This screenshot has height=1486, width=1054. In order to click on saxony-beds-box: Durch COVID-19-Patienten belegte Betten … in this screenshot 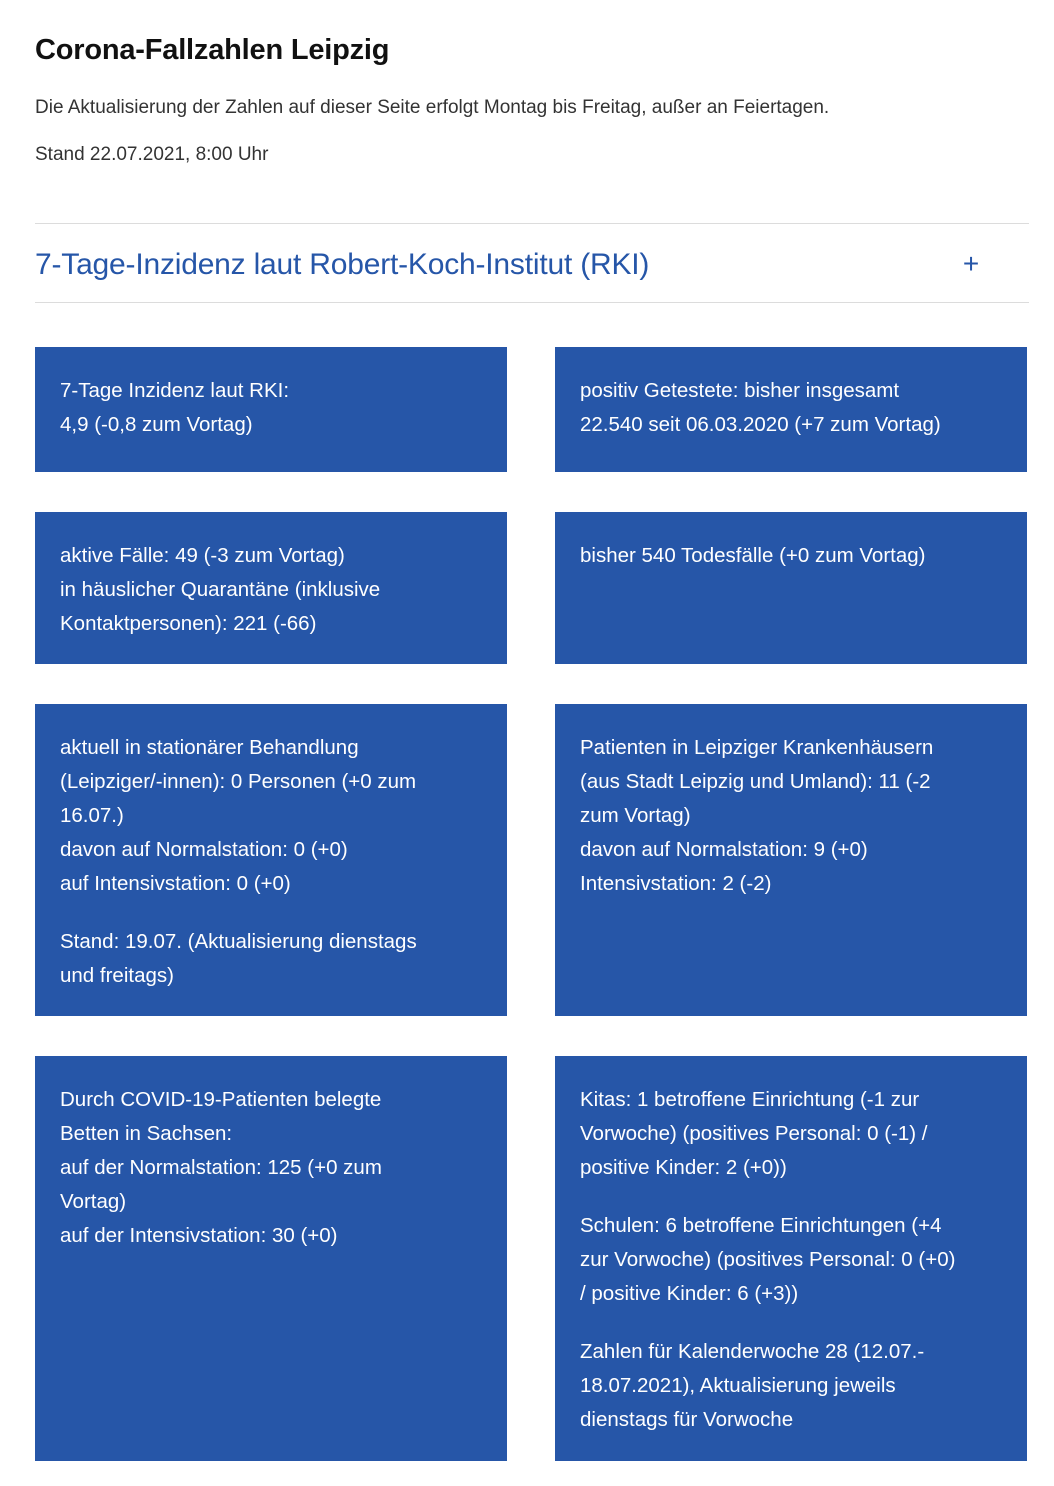, I will do `click(271, 1258)`.